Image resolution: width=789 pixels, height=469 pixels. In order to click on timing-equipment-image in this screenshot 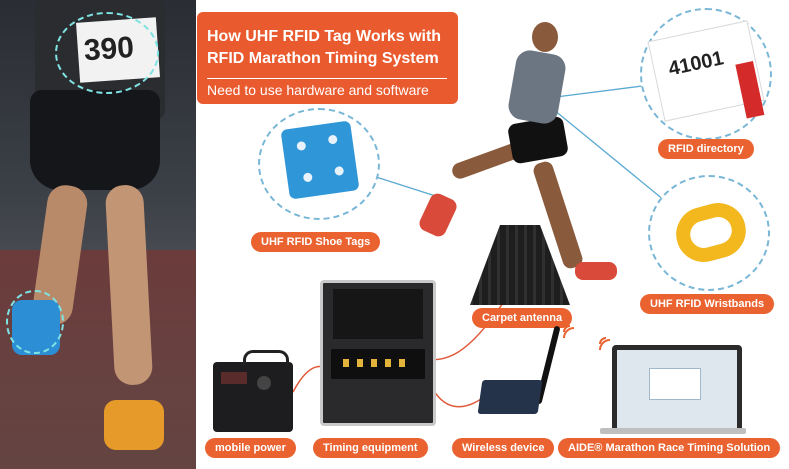, I will do `click(378, 353)`.